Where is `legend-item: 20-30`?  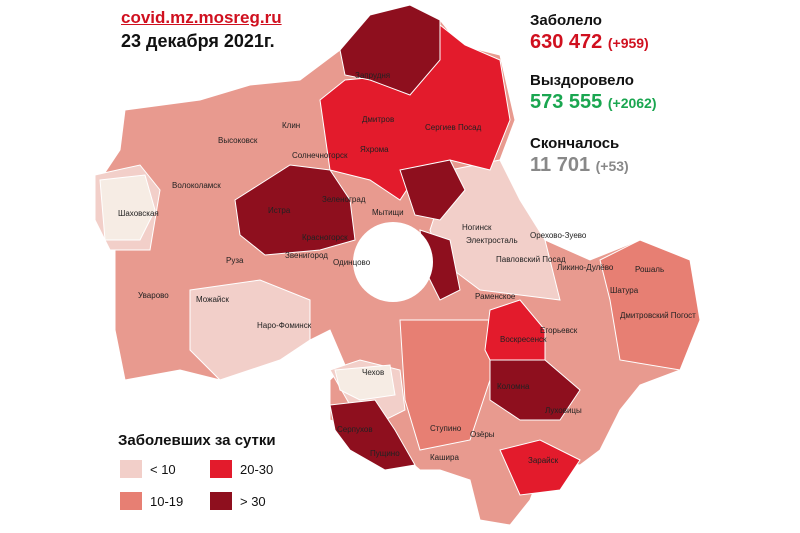
legend-item: 20-30 is located at coordinates (241, 469).